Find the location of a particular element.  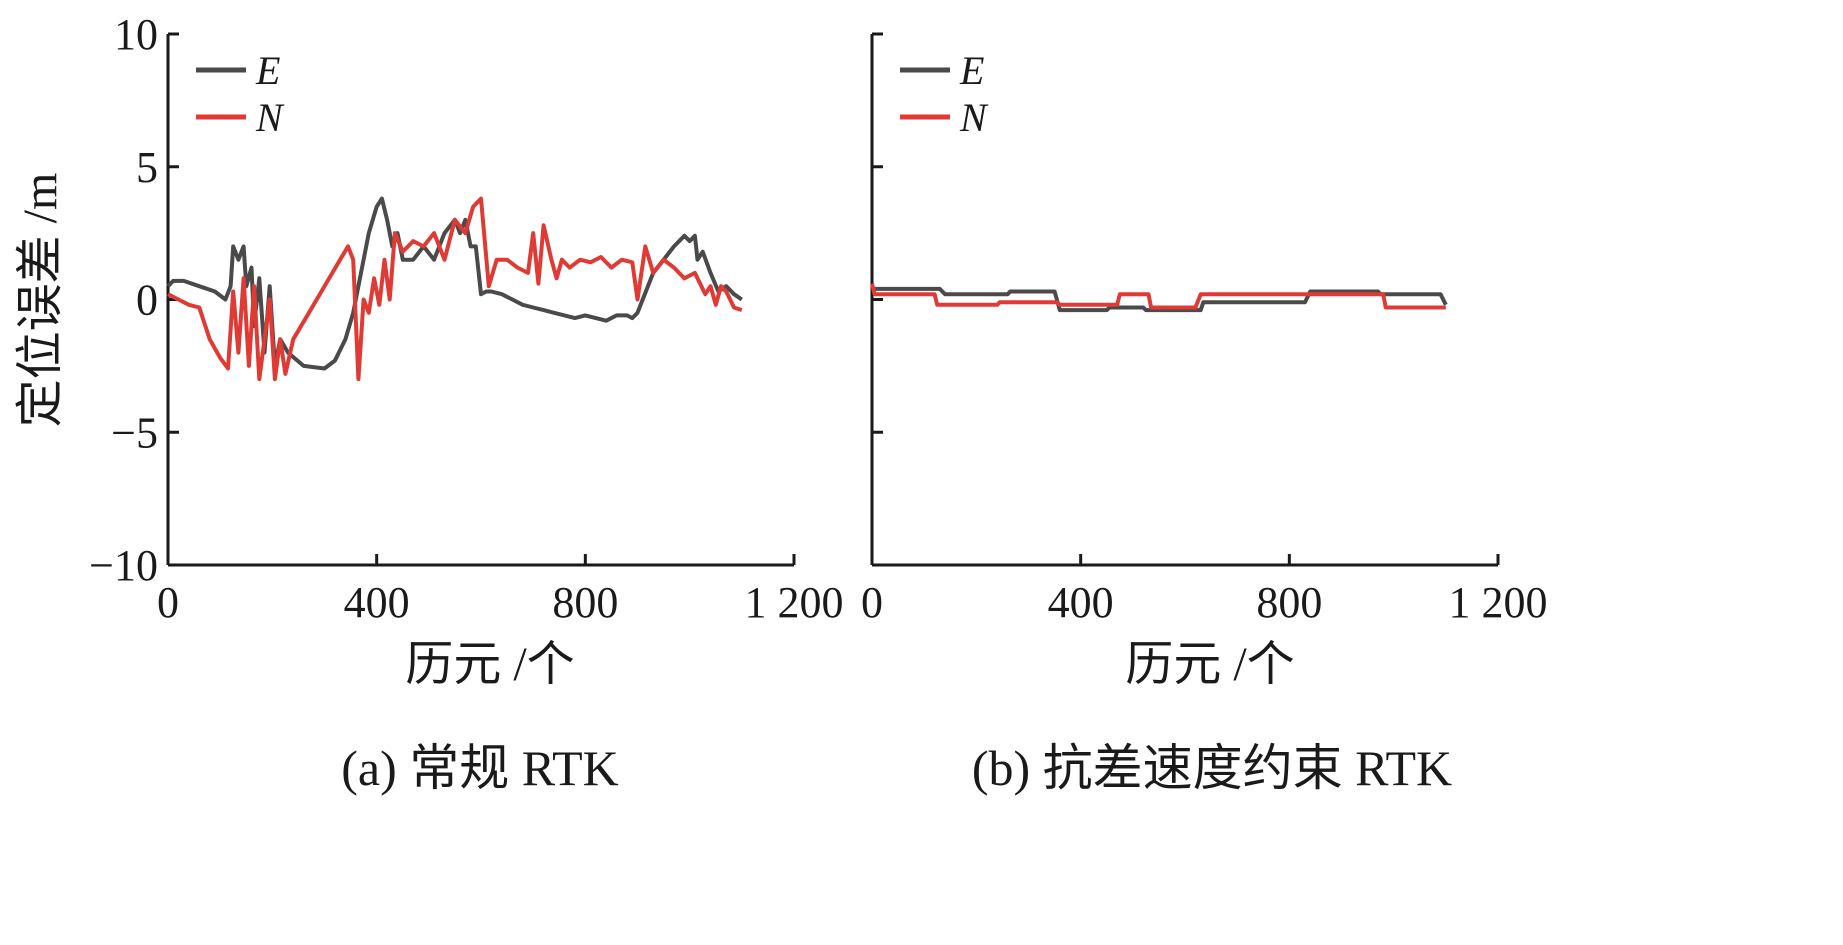

panel-a-series-n-line is located at coordinates (455, 289).